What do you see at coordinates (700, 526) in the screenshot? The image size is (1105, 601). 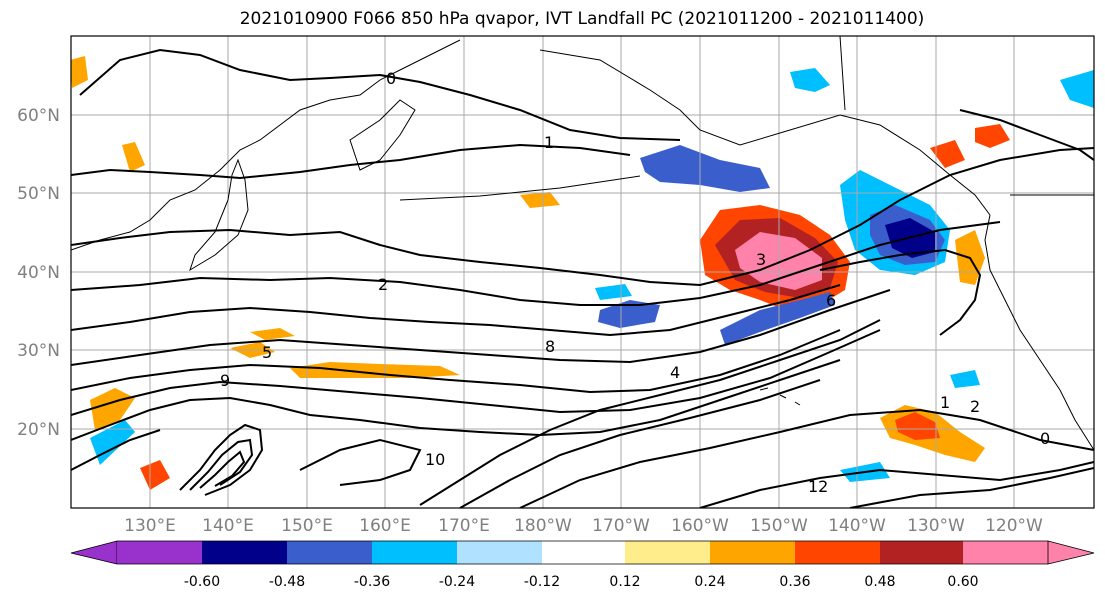 I see `lon-tick-label: 160°W` at bounding box center [700, 526].